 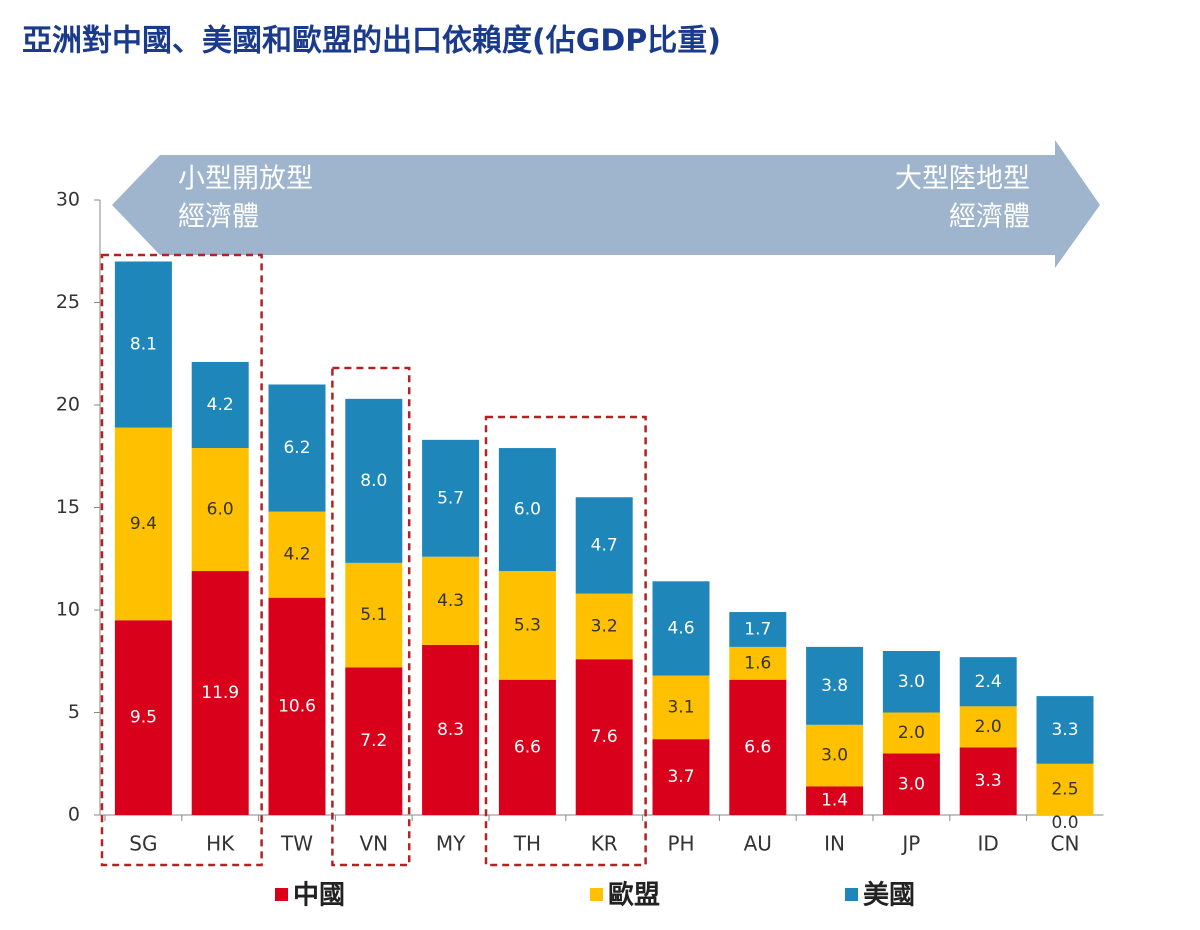 What do you see at coordinates (1065, 844) in the screenshot?
I see `x-tick-label: CN` at bounding box center [1065, 844].